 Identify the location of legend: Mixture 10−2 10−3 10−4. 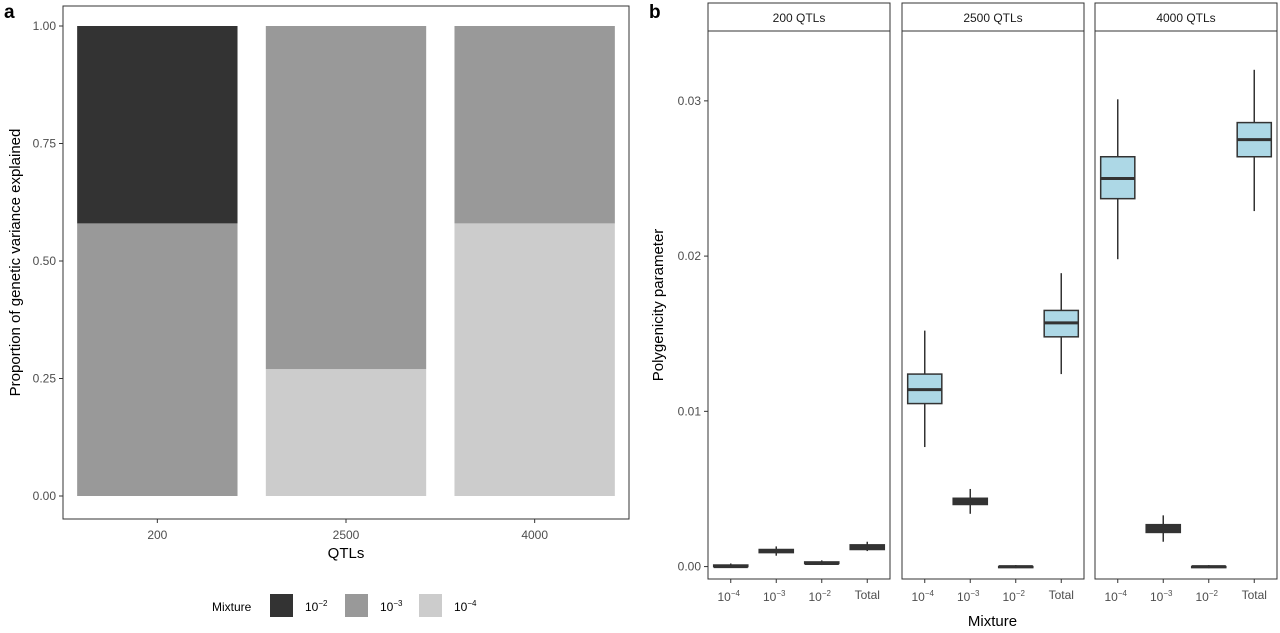
(344, 605).